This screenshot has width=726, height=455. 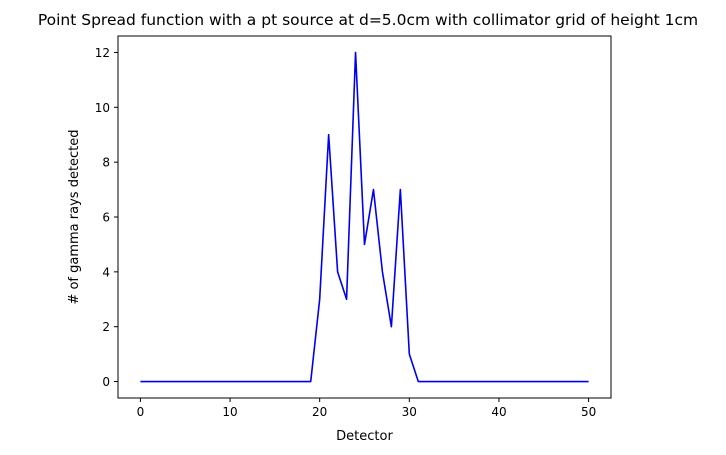 What do you see at coordinates (106, 382) in the screenshot?
I see `y-tick-label: 0` at bounding box center [106, 382].